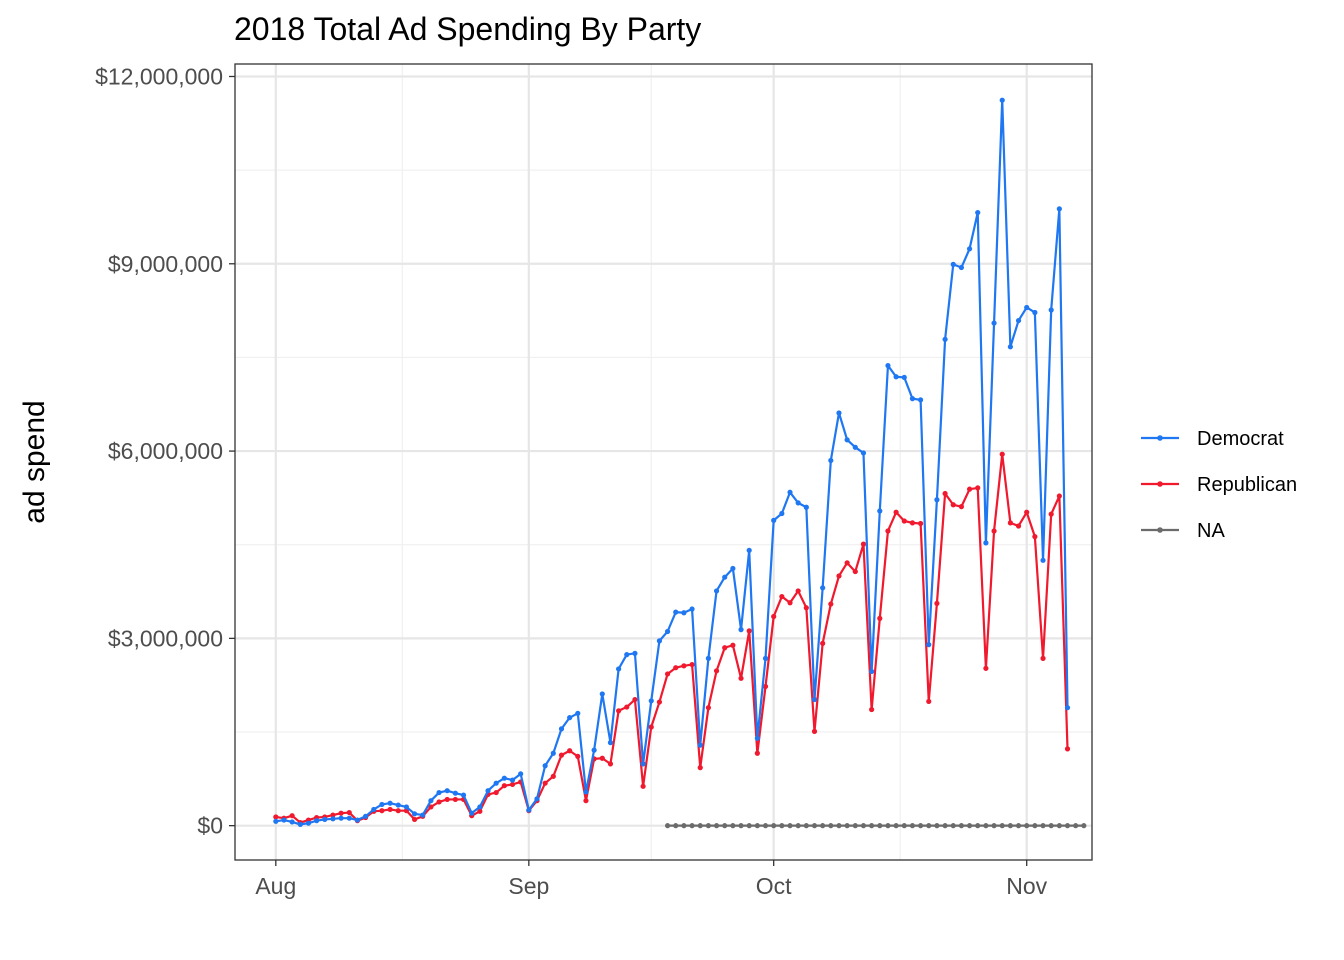 Image resolution: width=1344 pixels, height=960 pixels. What do you see at coordinates (1240, 439) in the screenshot?
I see `legend-label: Democrat` at bounding box center [1240, 439].